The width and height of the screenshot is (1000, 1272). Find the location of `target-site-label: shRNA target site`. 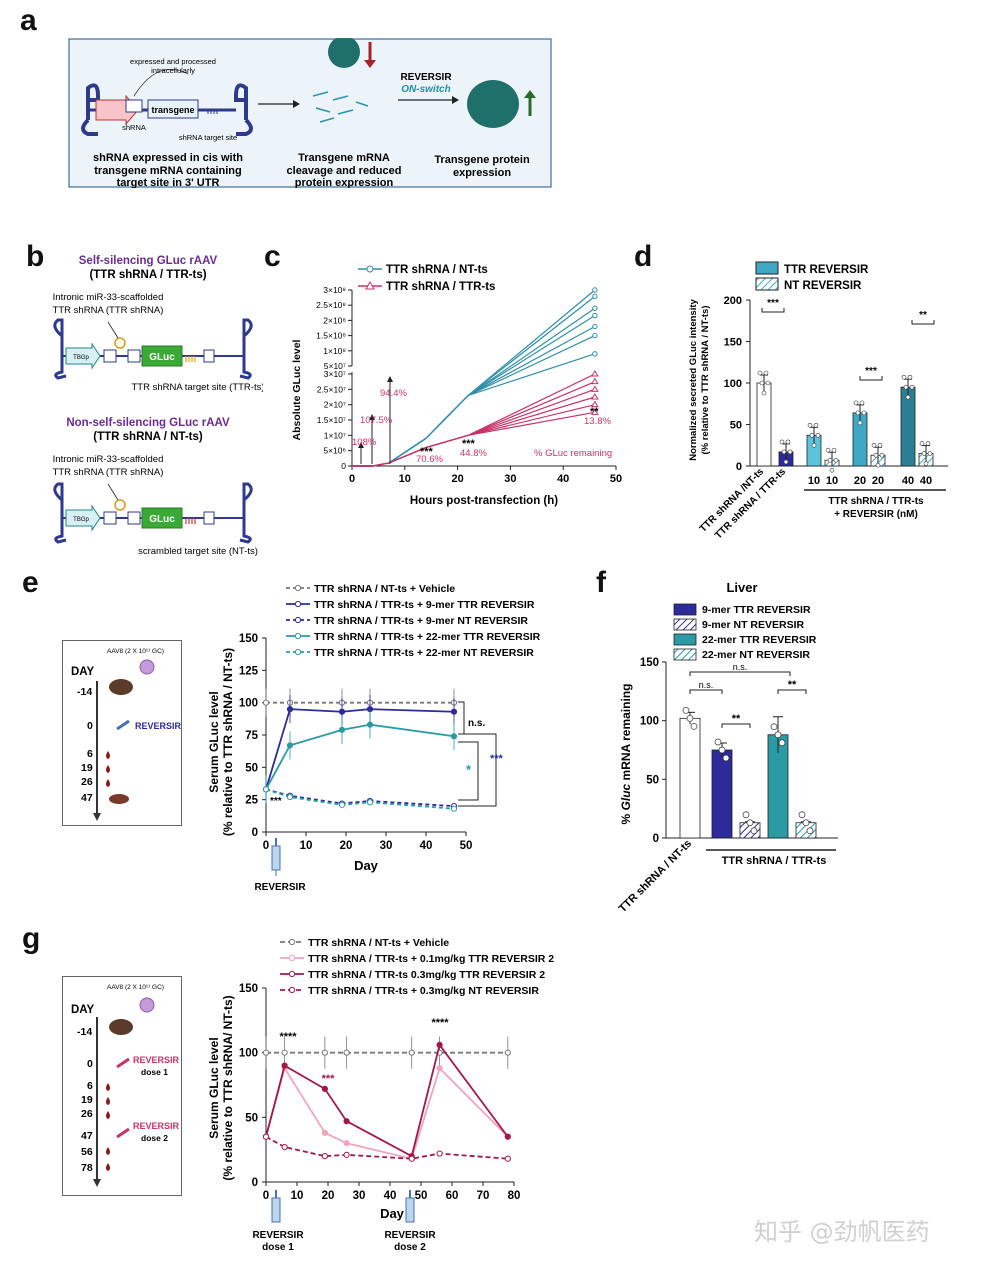

target-site-label: shRNA target site is located at coordinates (208, 137).